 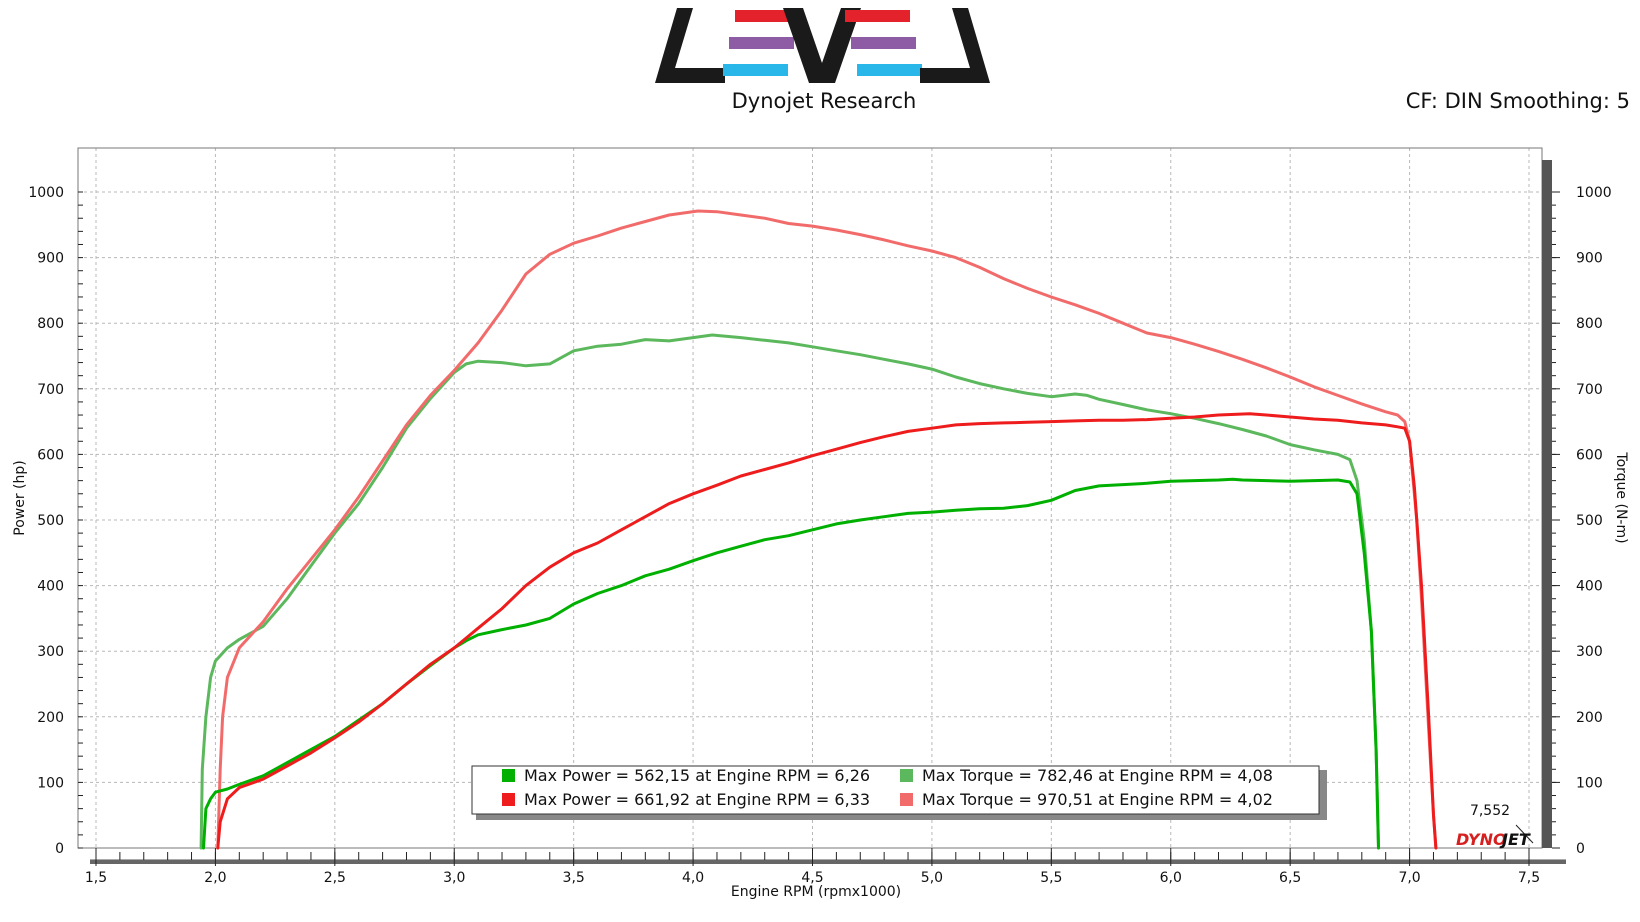 What do you see at coordinates (50, 324) in the screenshot?
I see `y-tick-label: 800` at bounding box center [50, 324].